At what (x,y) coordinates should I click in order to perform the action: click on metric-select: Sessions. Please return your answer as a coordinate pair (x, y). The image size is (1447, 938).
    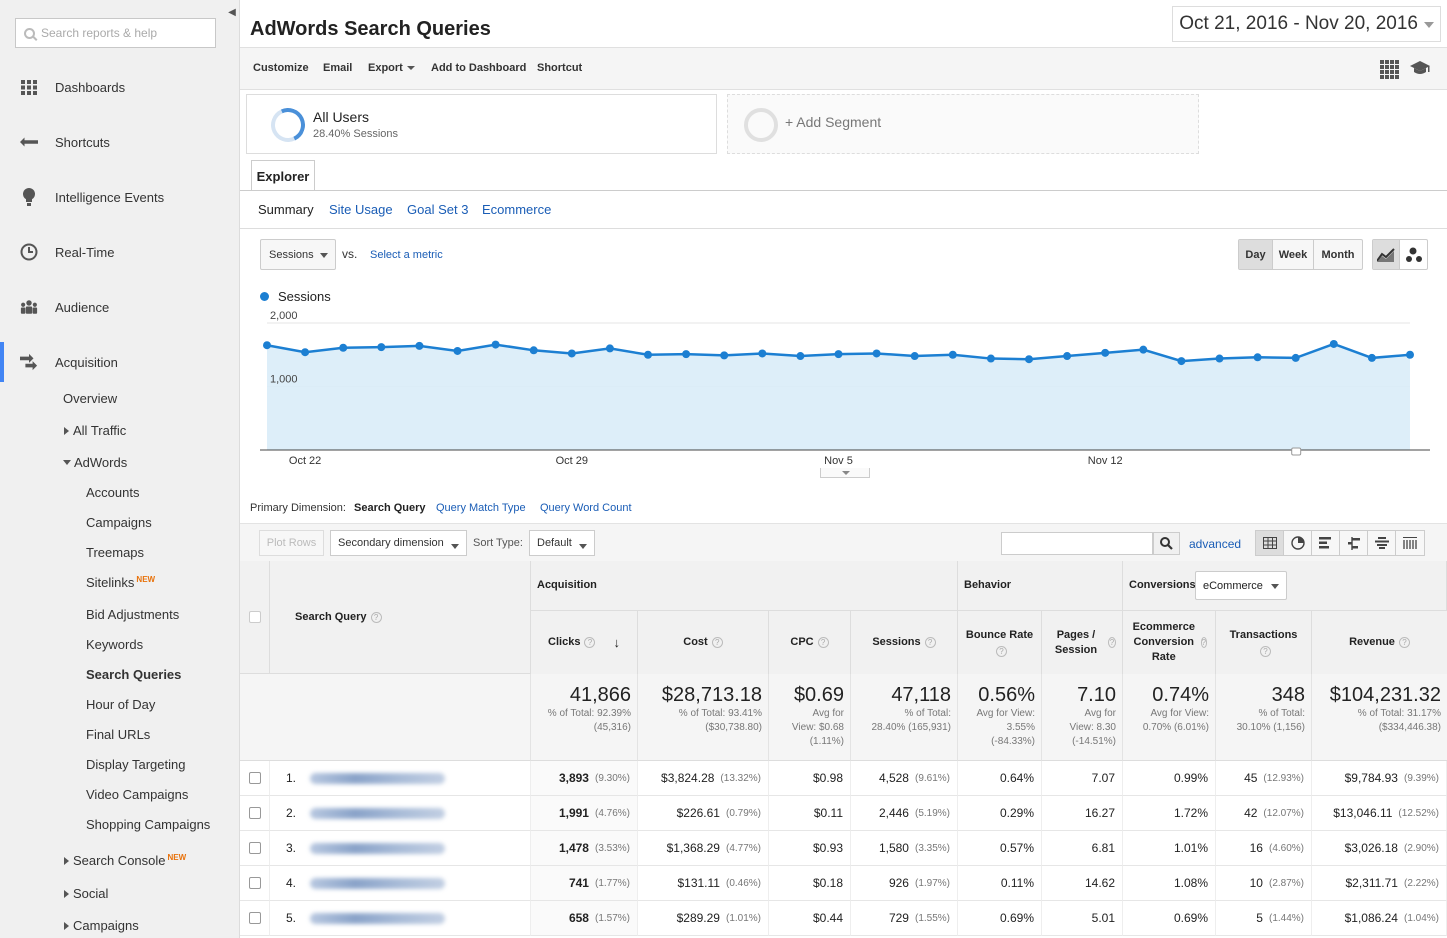
    Looking at the image, I should click on (298, 254).